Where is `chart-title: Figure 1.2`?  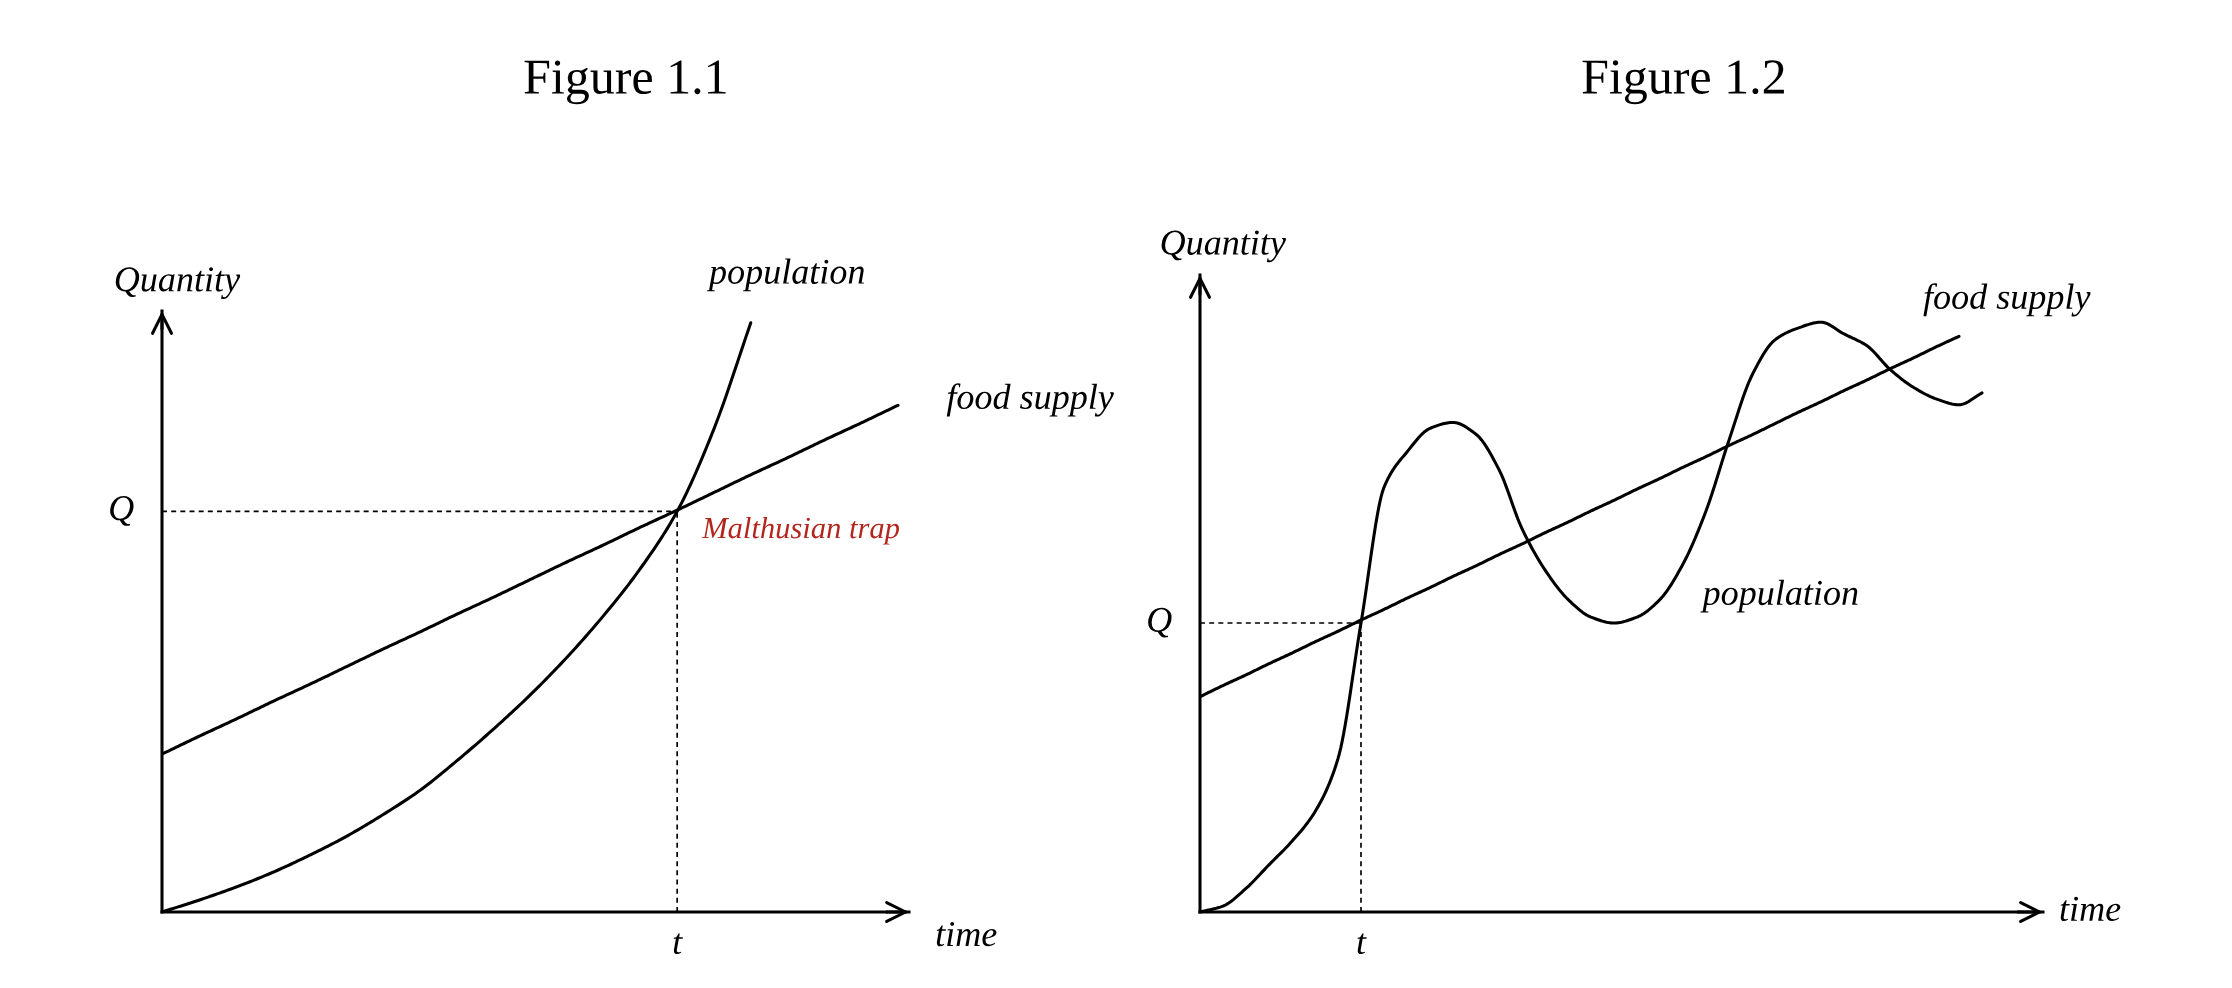 chart-title: Figure 1.2 is located at coordinates (1683, 82).